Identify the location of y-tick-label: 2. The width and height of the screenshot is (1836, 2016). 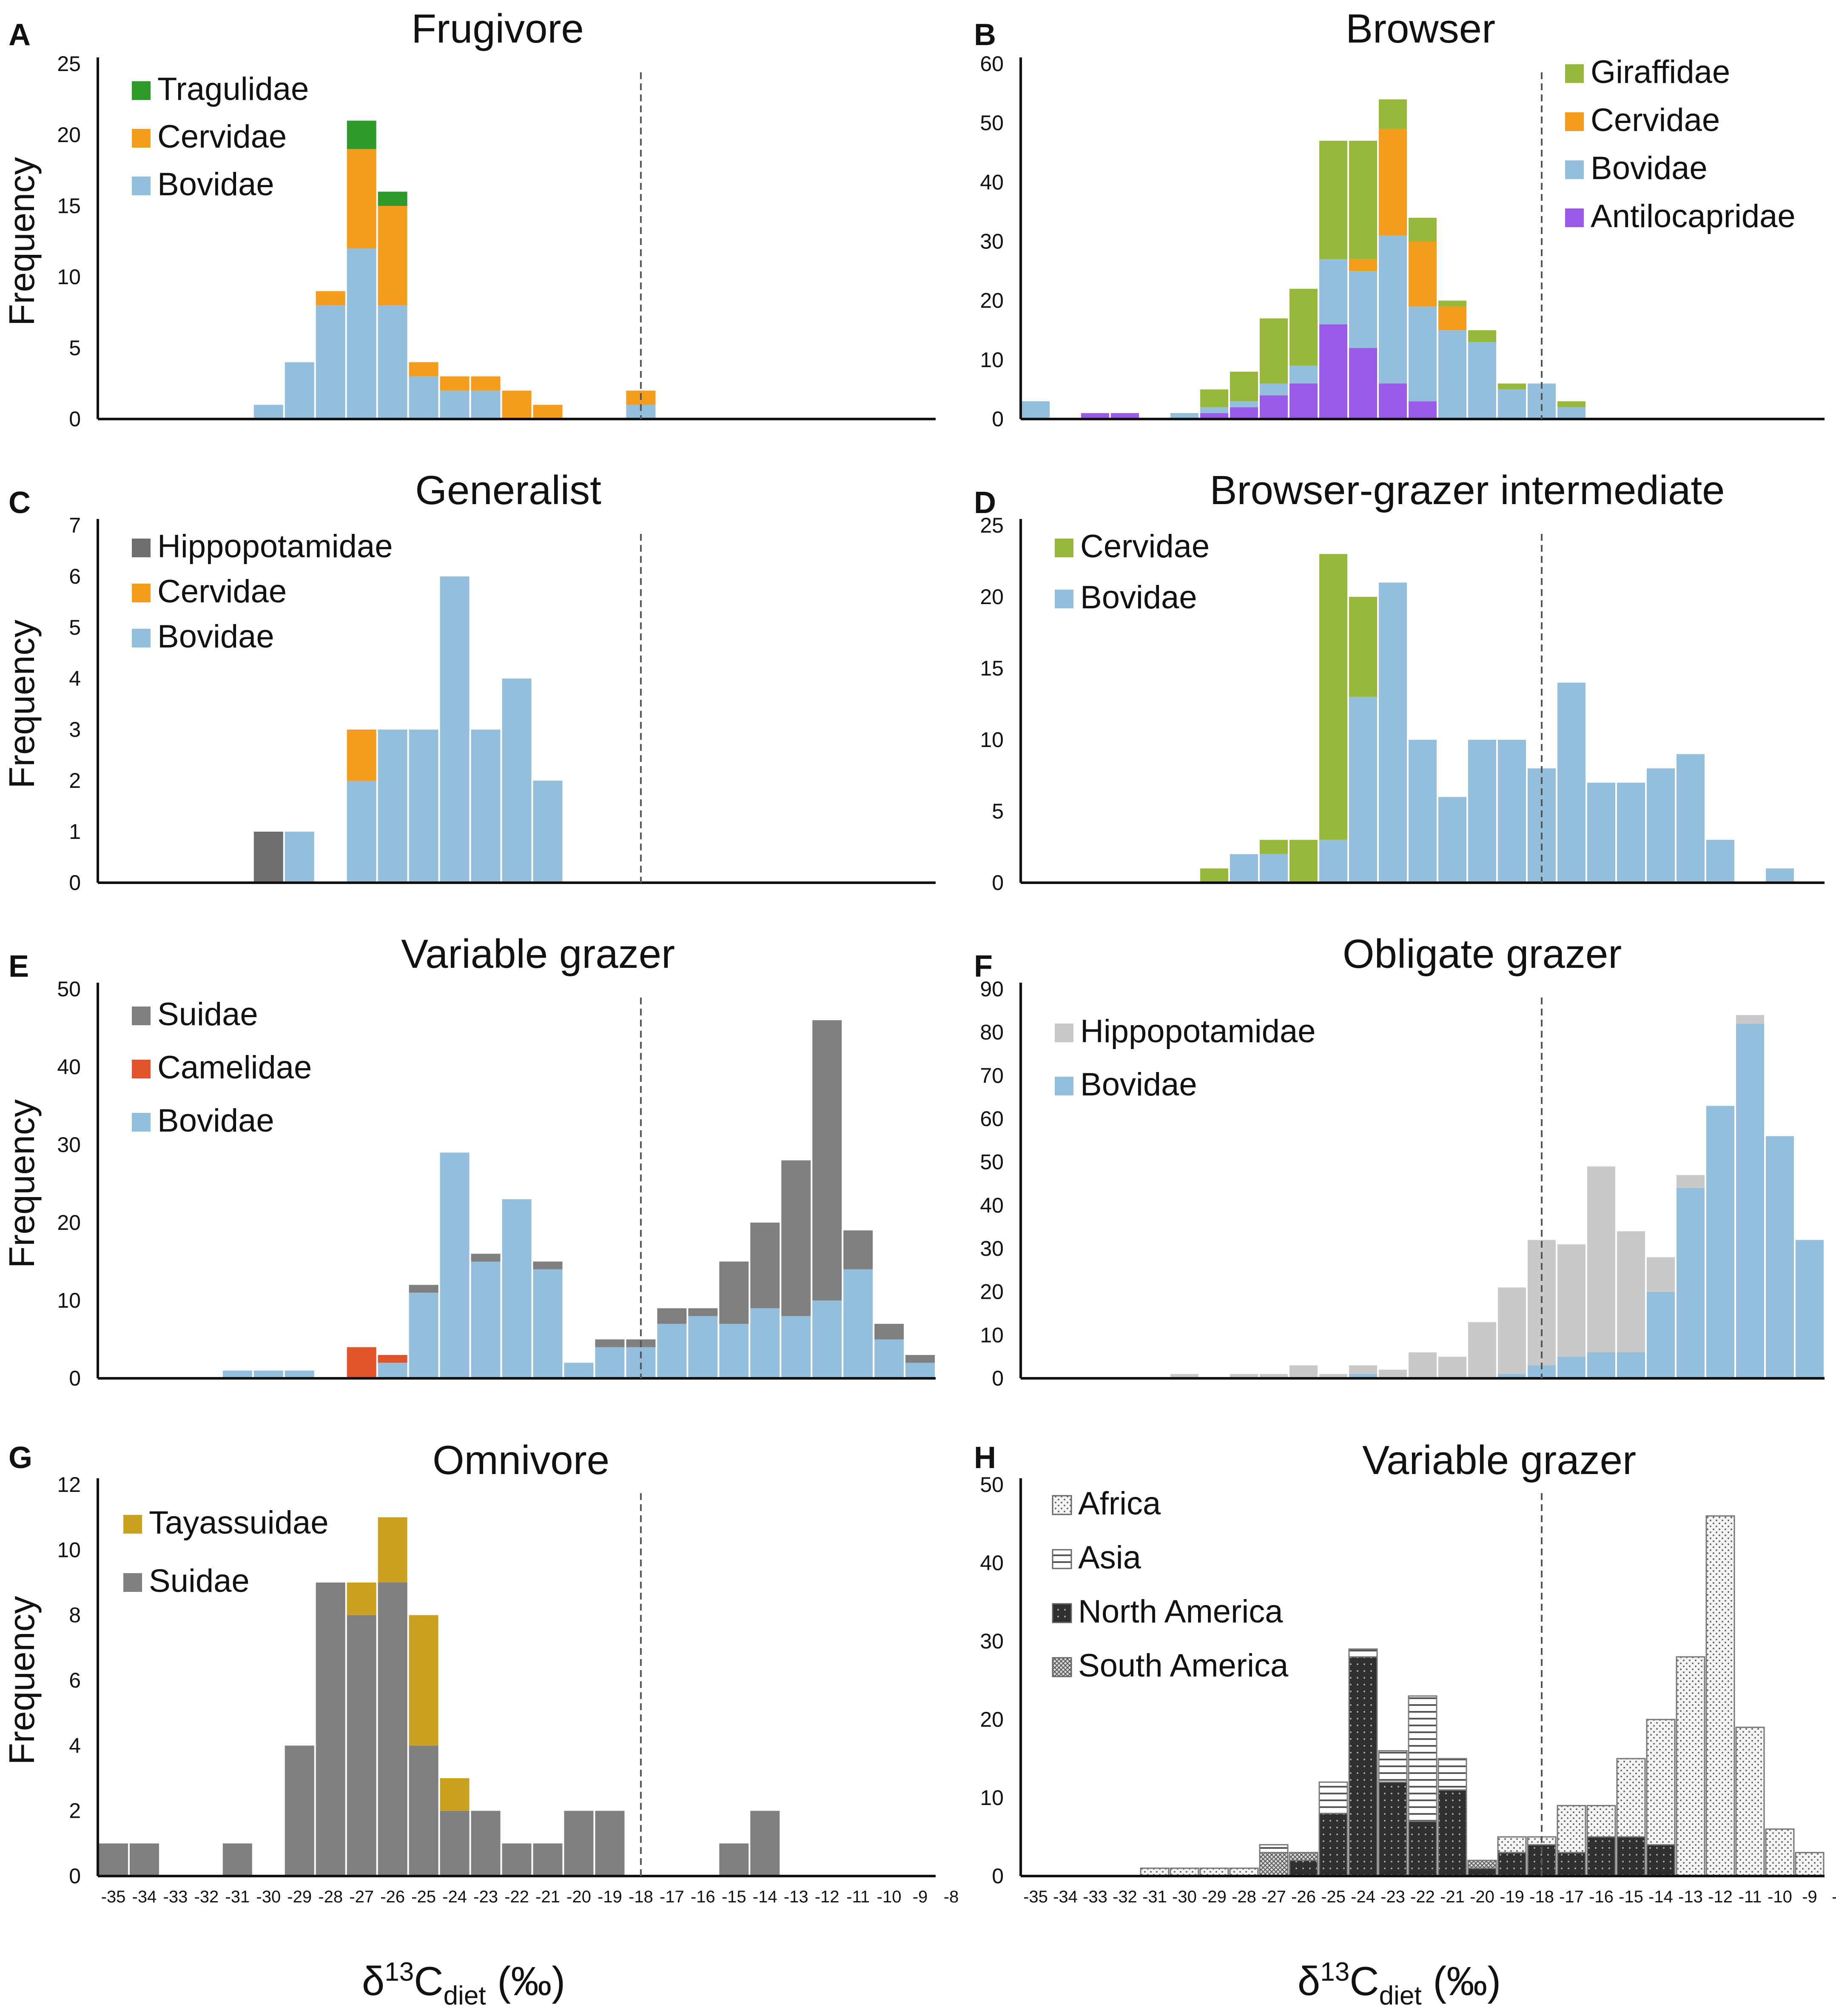
(75, 1811).